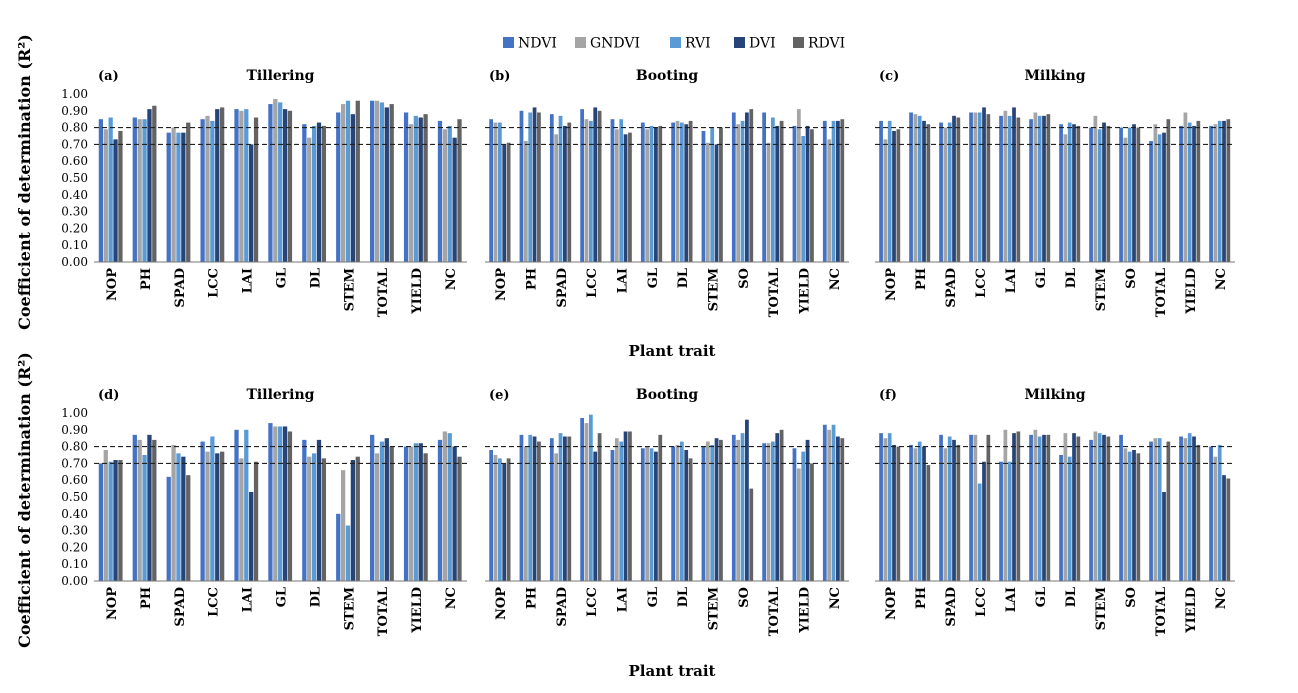 The image size is (1298, 693). Describe the element at coordinates (372, 507) in the screenshot. I see `bar-ndvi-total` at that location.